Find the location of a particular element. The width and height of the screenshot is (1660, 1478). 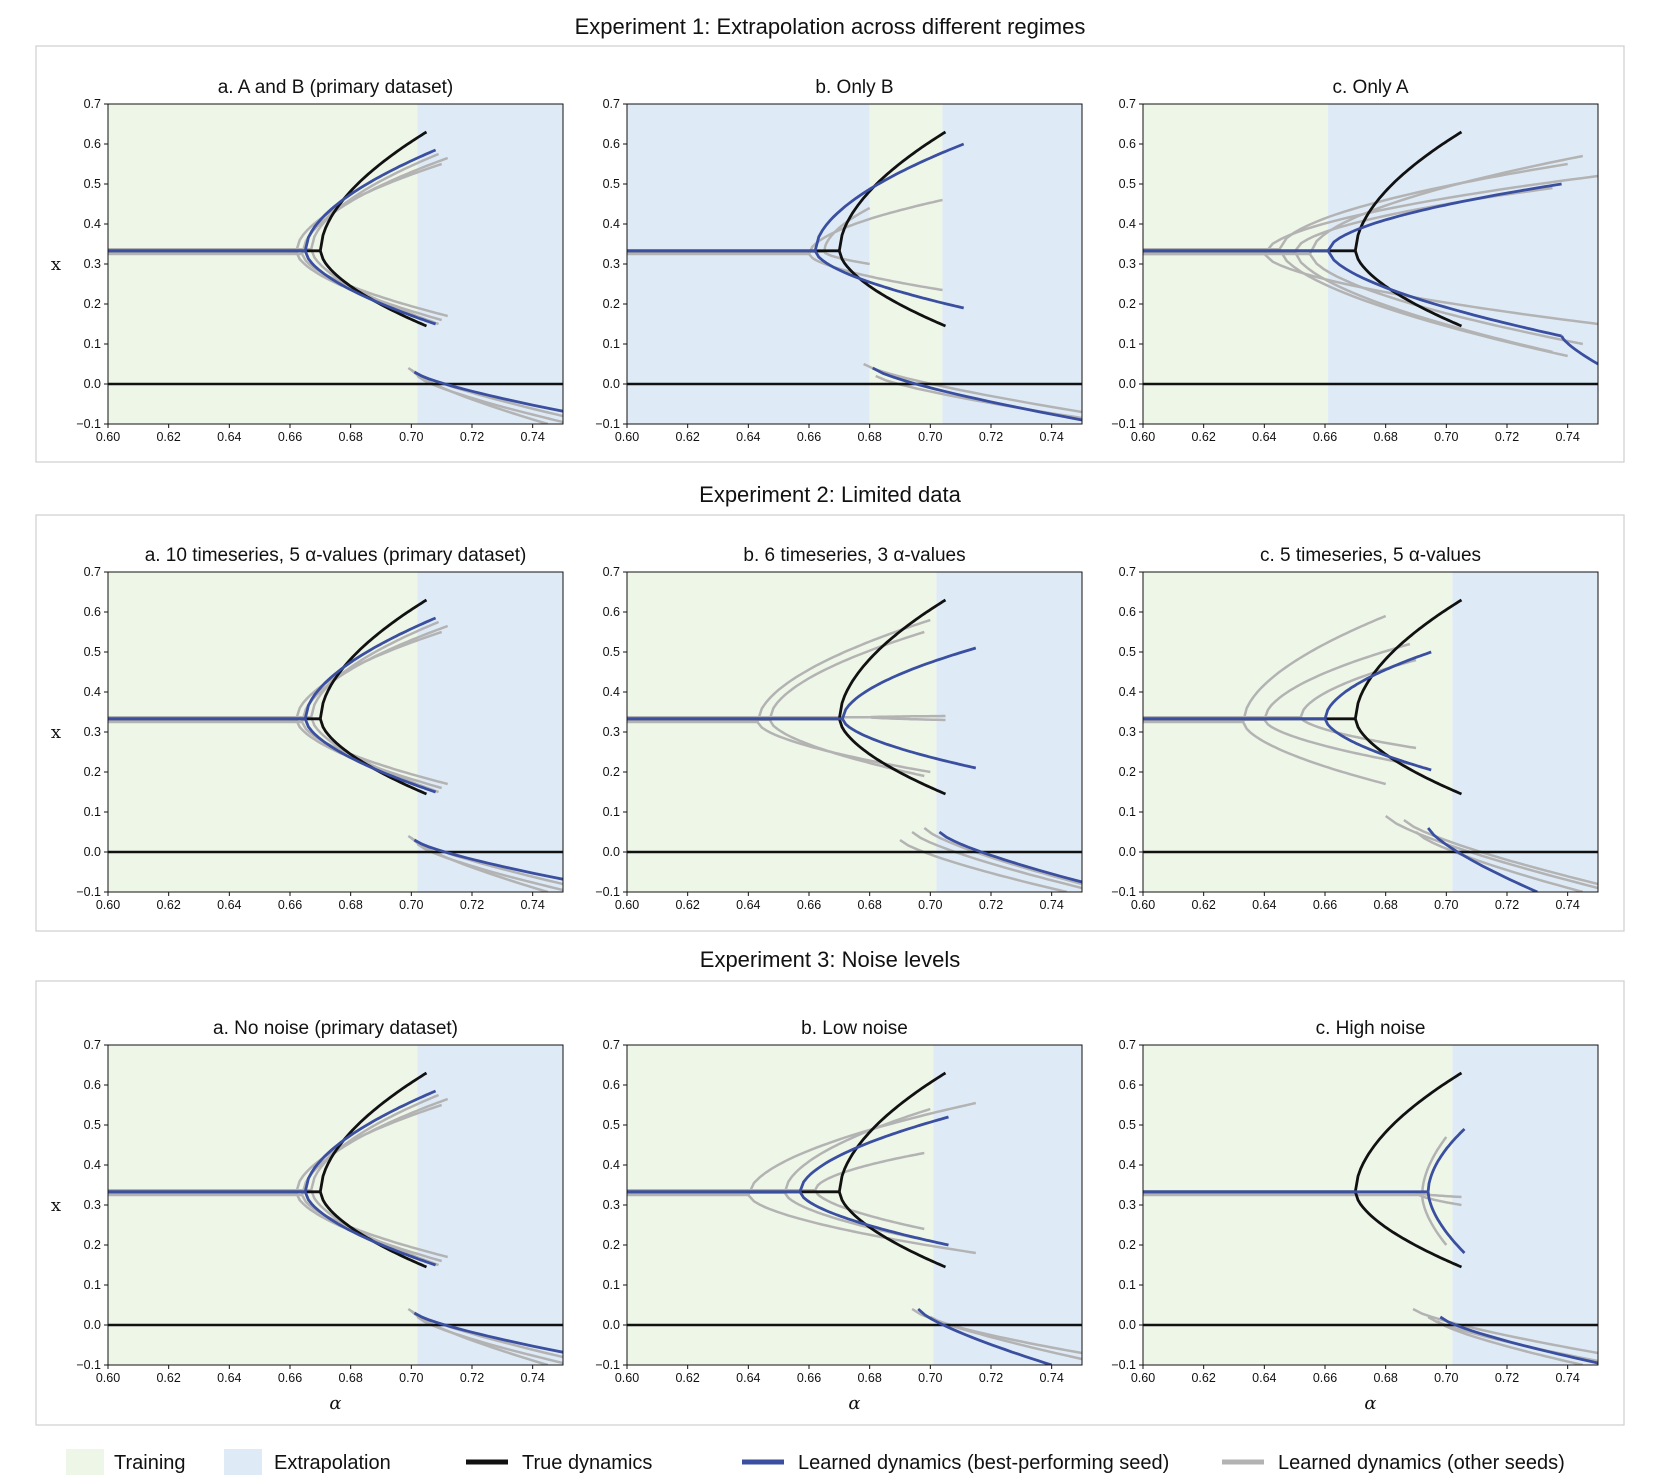

x-axis-label: α is located at coordinates (1370, 1403).